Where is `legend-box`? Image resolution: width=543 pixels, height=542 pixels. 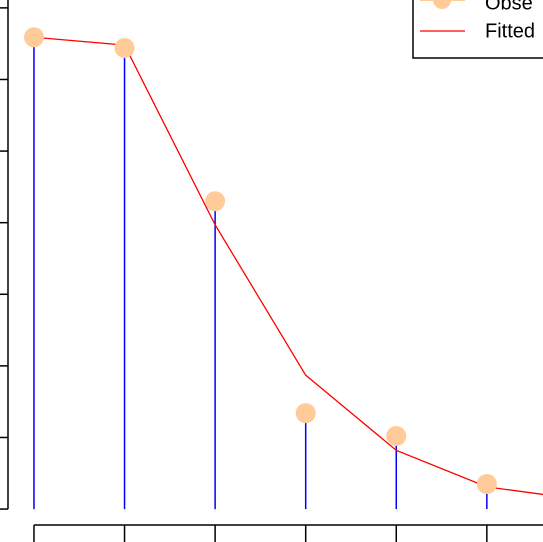 legend-box is located at coordinates (477, 29).